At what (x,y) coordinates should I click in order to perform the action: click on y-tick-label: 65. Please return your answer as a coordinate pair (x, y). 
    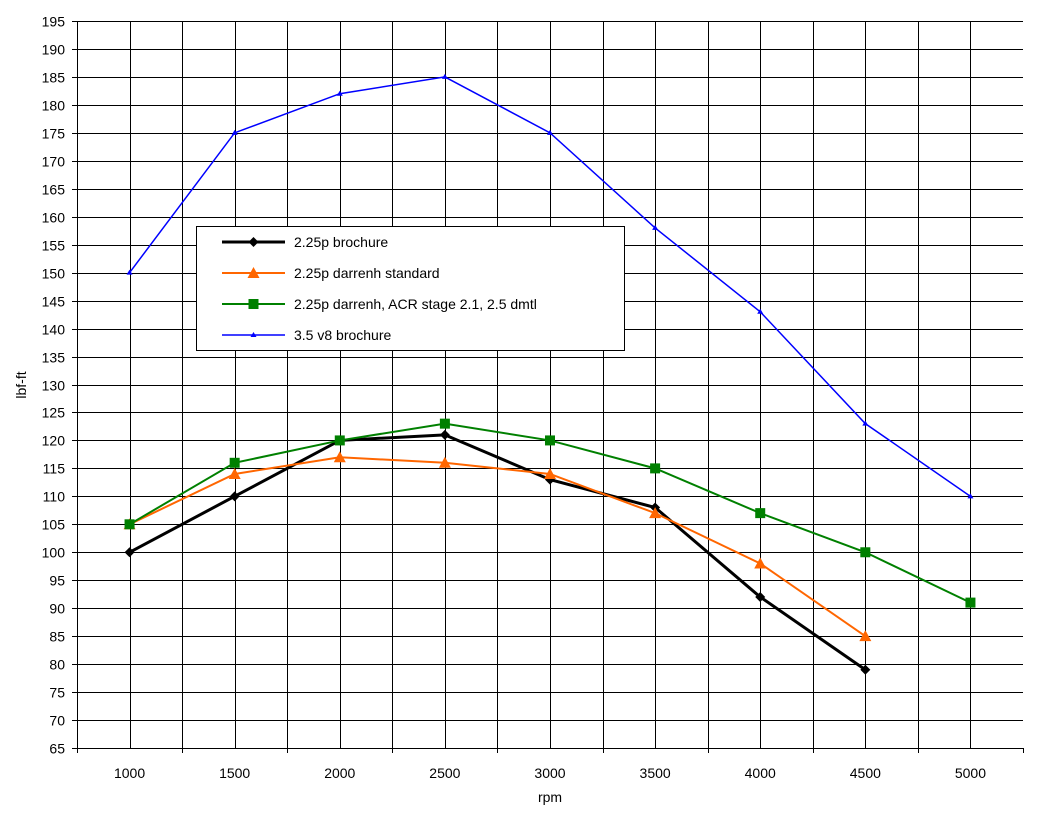
    Looking at the image, I should click on (57, 749).